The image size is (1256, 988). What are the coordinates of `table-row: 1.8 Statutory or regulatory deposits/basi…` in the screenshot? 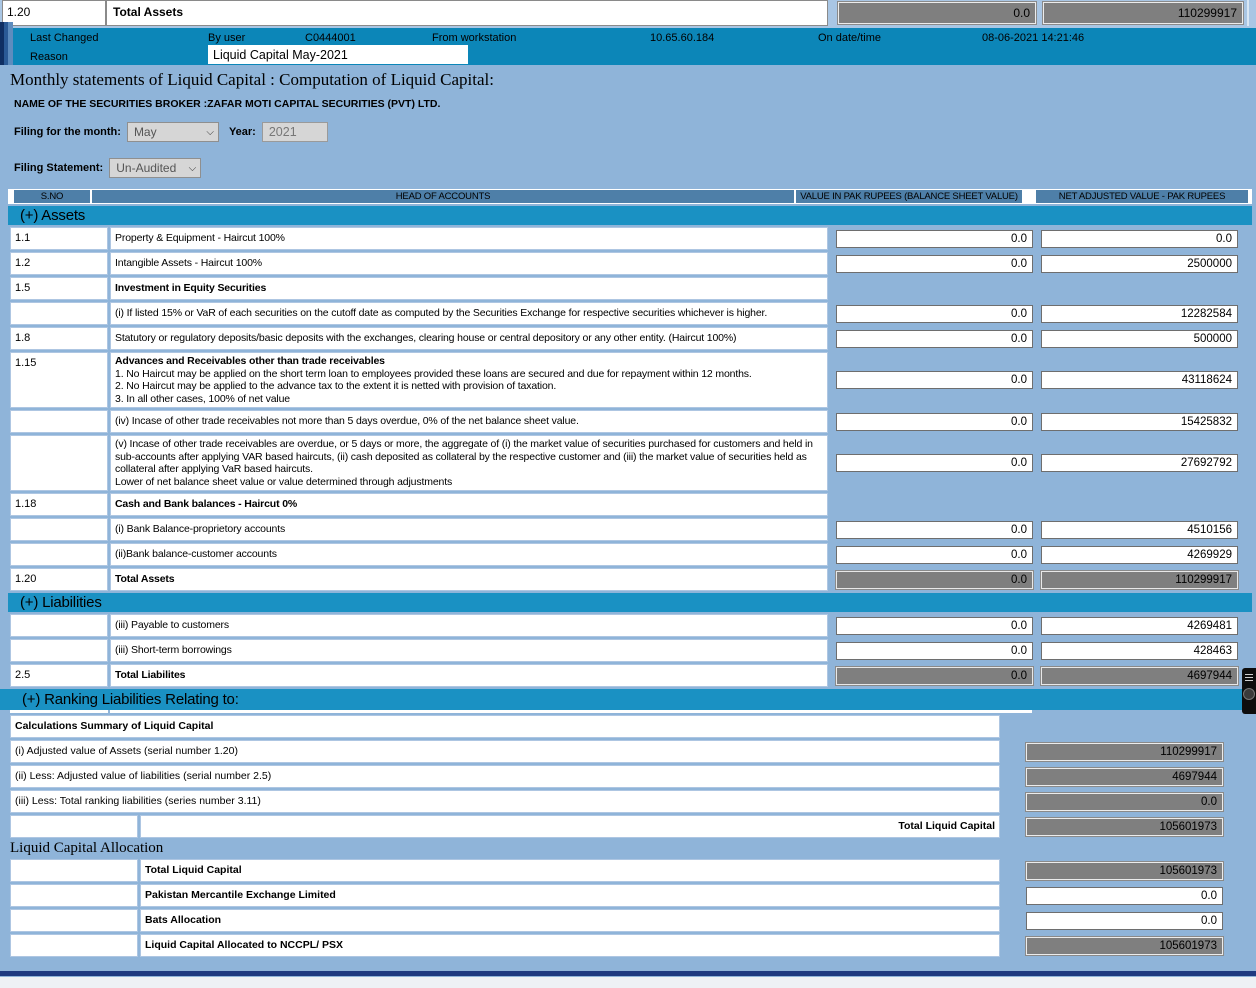 It's located at (633, 338).